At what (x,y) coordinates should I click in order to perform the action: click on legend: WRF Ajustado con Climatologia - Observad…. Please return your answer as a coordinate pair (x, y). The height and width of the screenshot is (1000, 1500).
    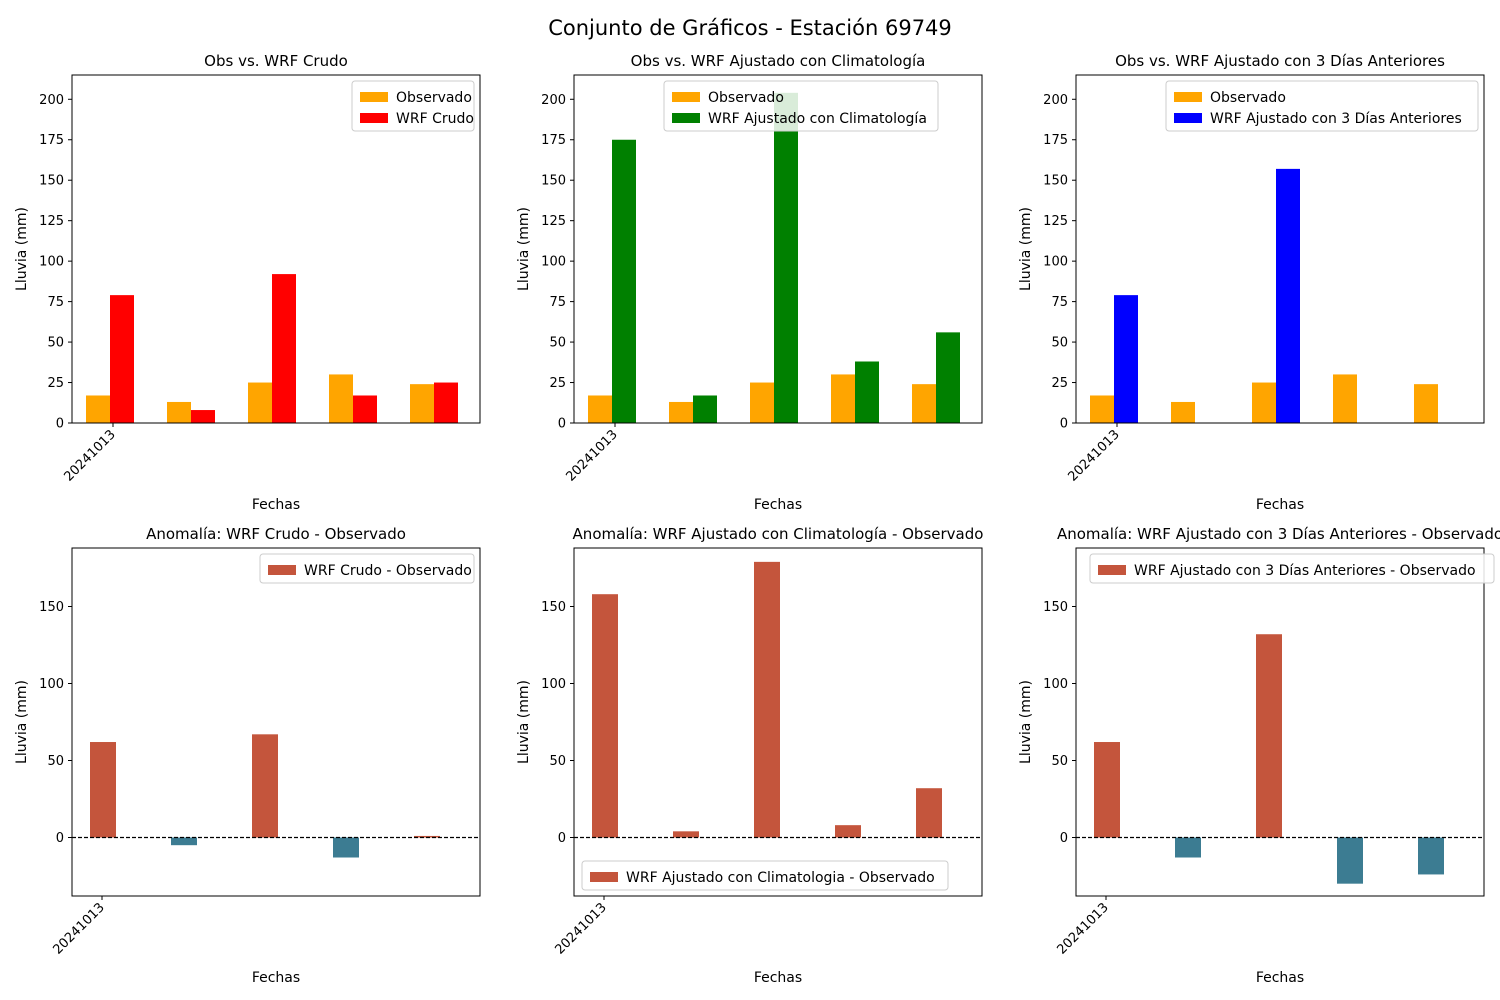
    Looking at the image, I should click on (765, 875).